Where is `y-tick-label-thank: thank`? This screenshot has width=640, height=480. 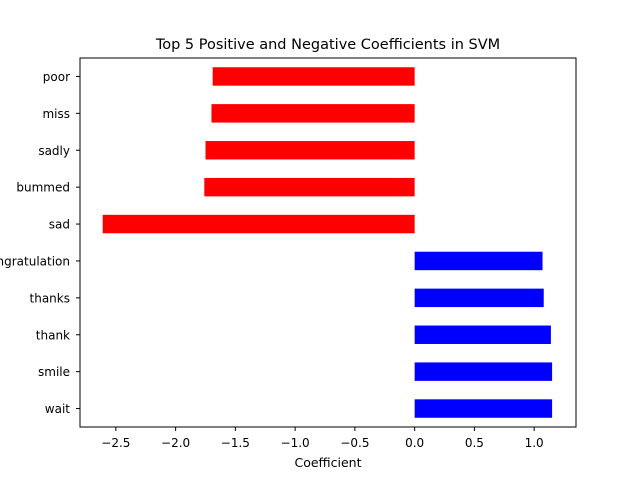 y-tick-label-thank: thank is located at coordinates (53, 335).